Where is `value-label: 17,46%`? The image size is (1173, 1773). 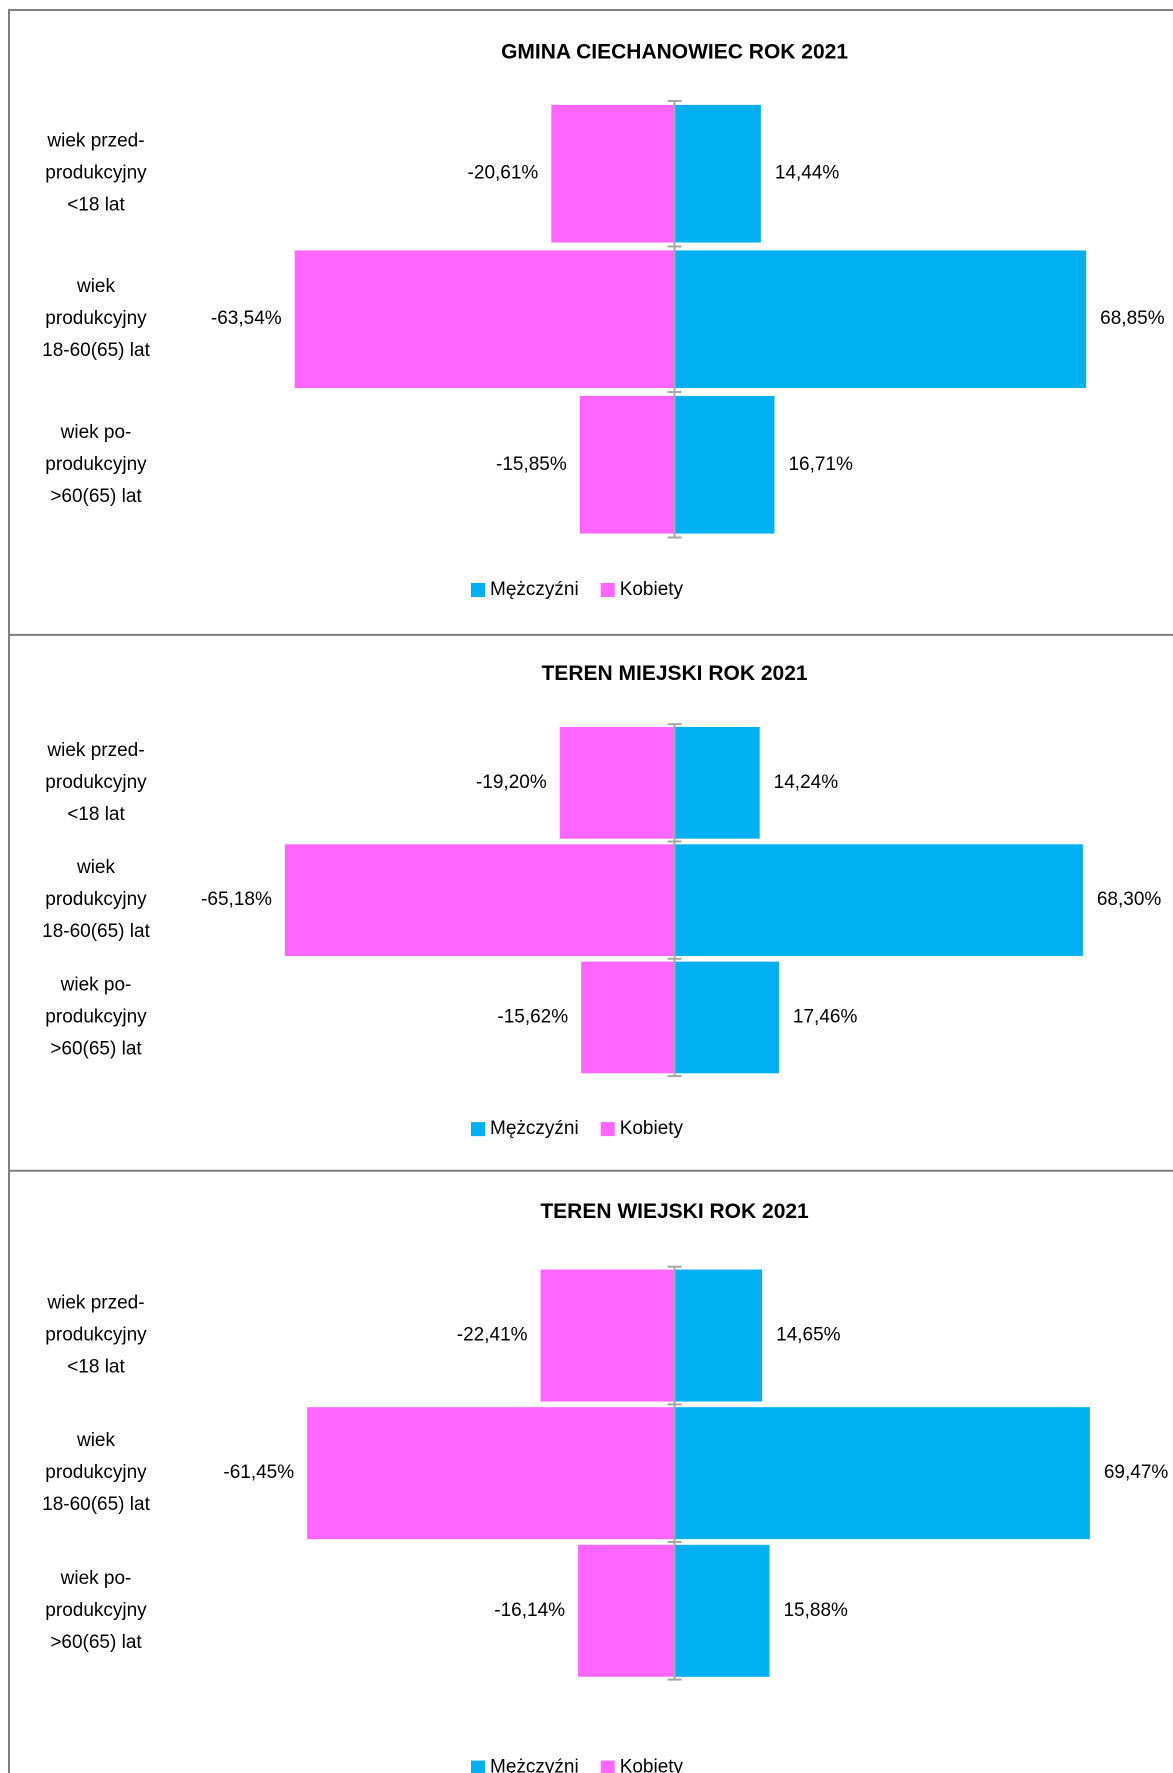 value-label: 17,46% is located at coordinates (825, 1016).